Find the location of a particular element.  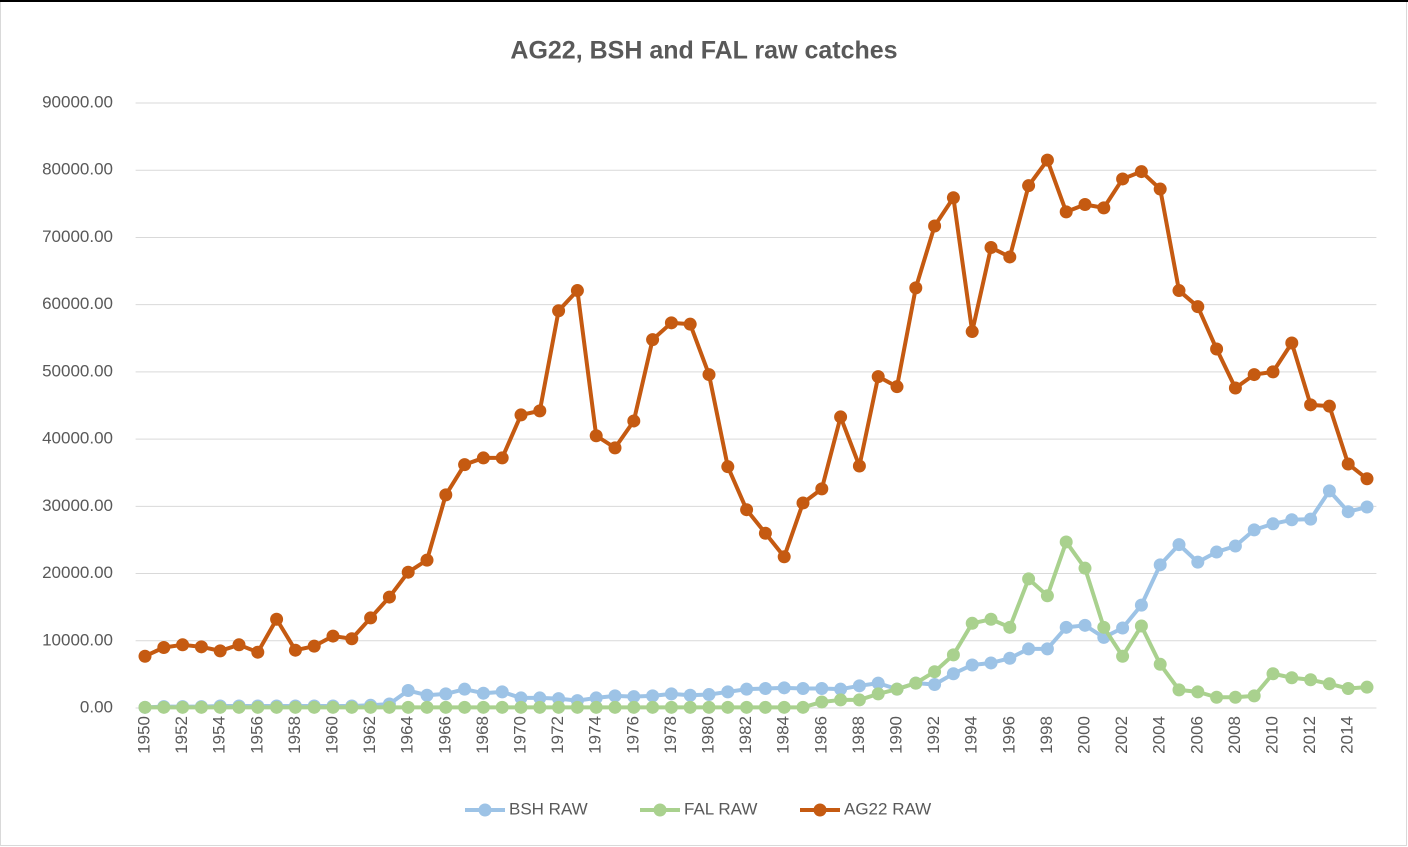

y-tick-label: 60000.00 is located at coordinates (77, 303).